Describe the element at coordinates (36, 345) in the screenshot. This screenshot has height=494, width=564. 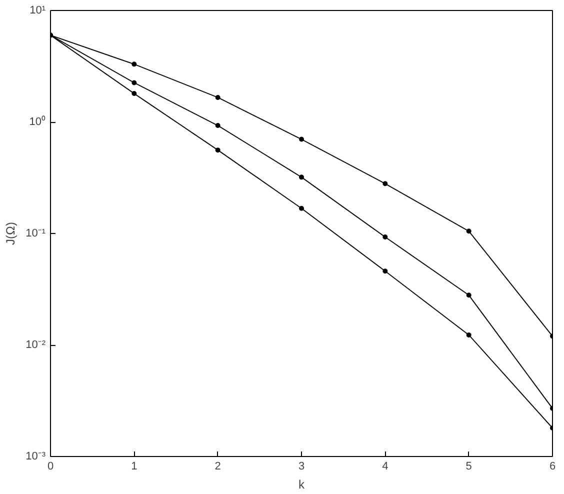
I see `y-tick-label: 10⁻²` at that location.